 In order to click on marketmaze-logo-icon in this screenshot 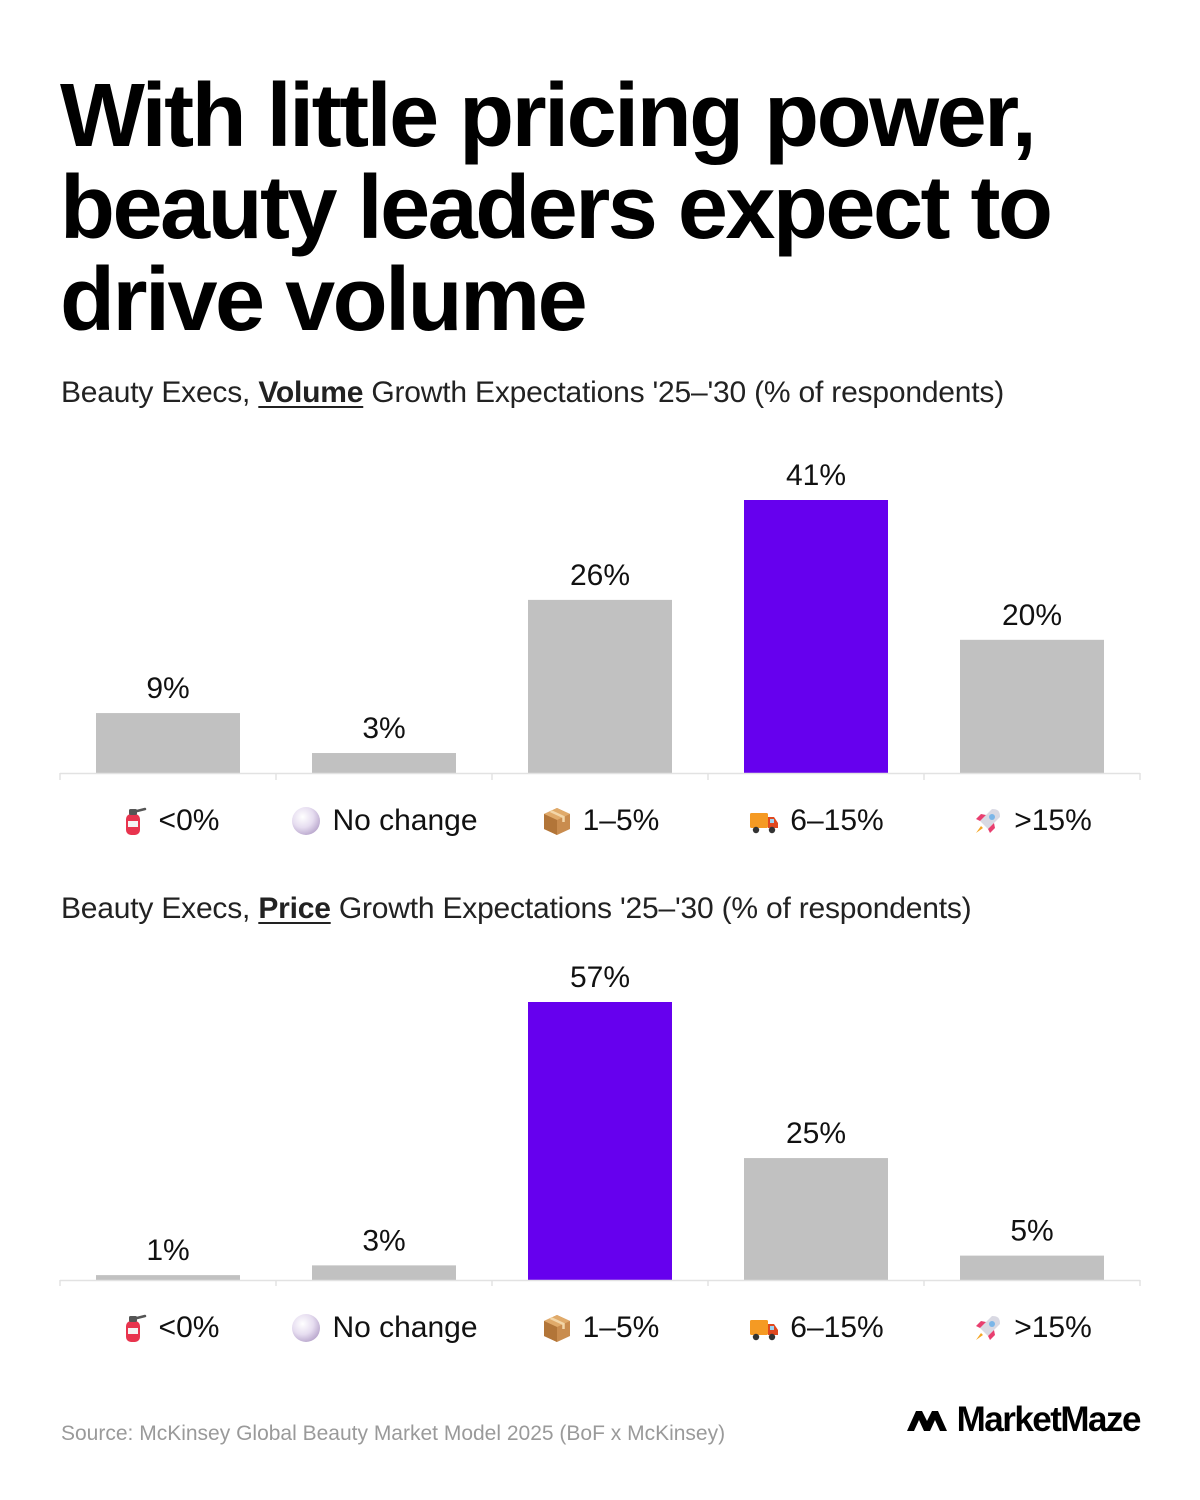, I will do `click(926, 1421)`.